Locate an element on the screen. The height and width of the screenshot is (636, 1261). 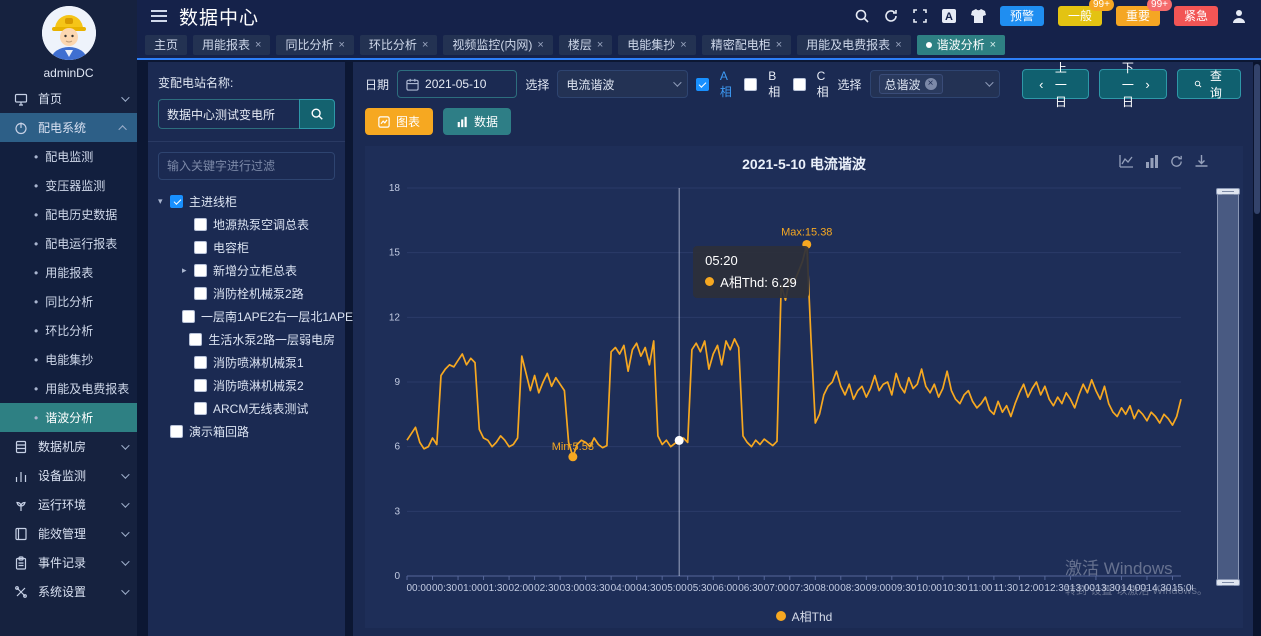
sidebar-subitem-变压器监测: • 变压器监测 is located at coordinates (68, 185).